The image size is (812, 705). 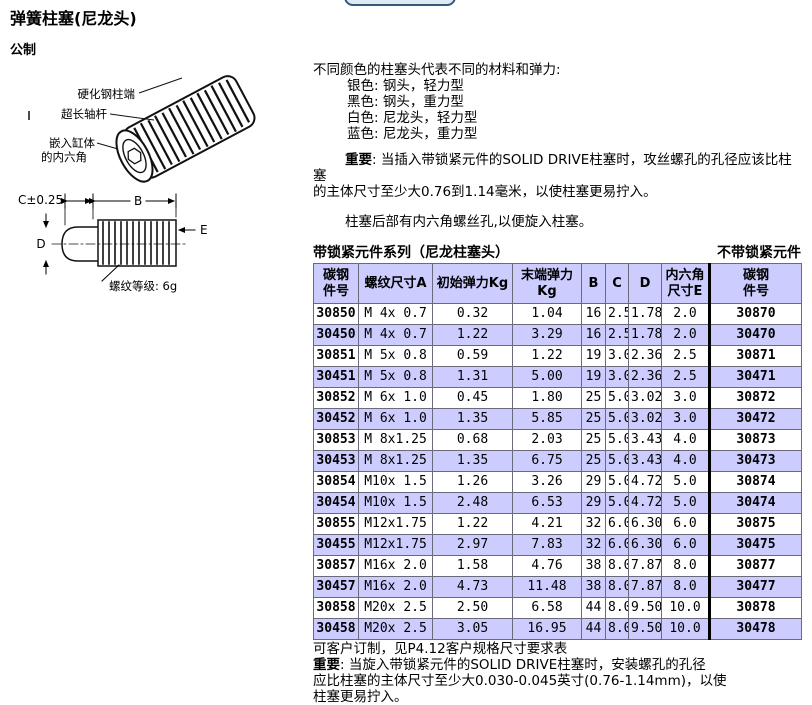 I want to click on header-hex-size: 内六角 尺寸E, so click(x=685, y=283).